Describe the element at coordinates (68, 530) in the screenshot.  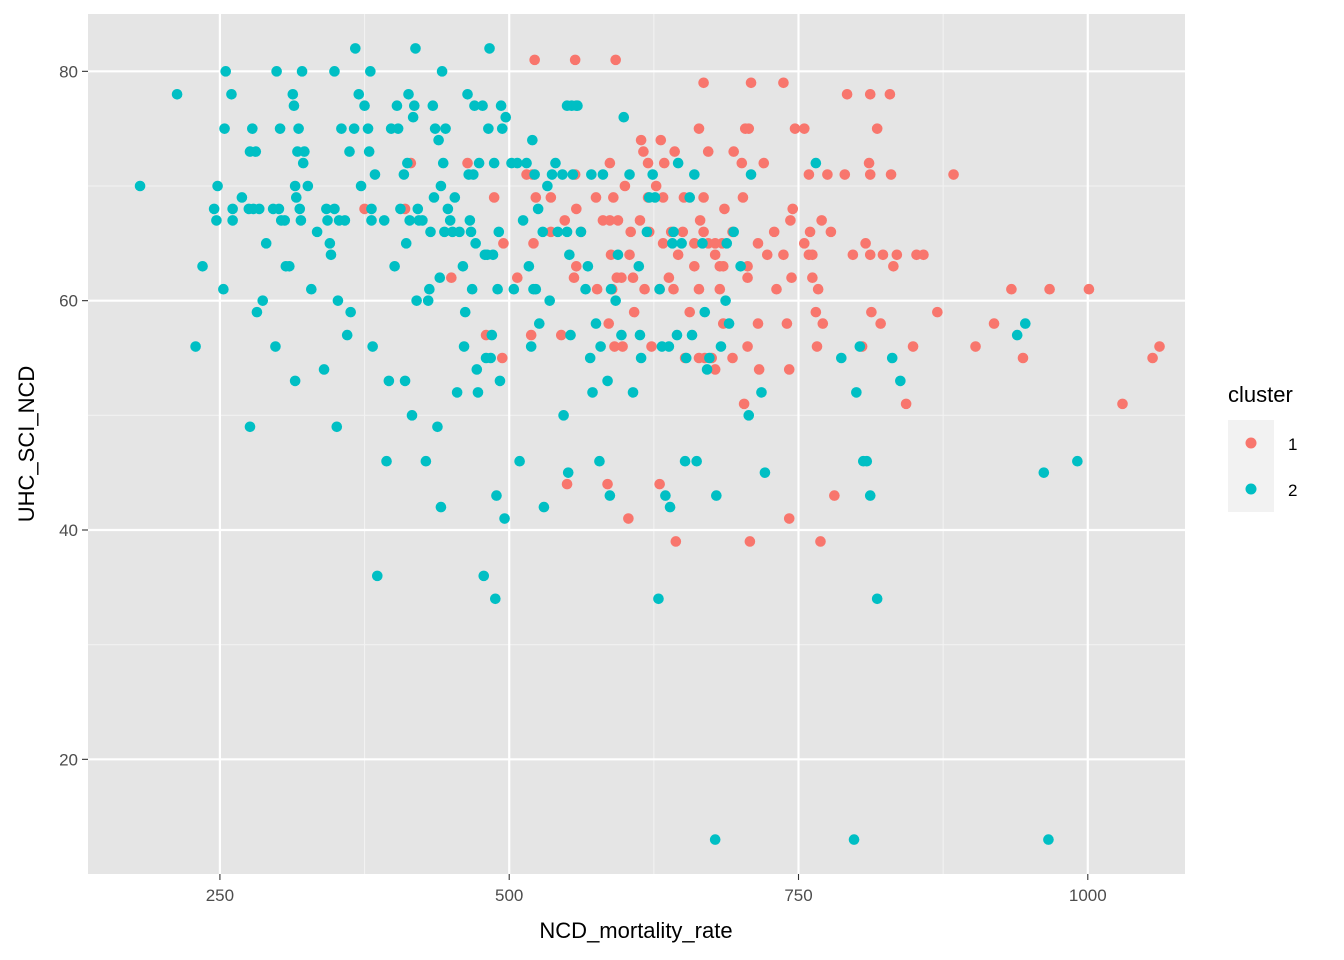
I see `y-tick-label: 40` at that location.